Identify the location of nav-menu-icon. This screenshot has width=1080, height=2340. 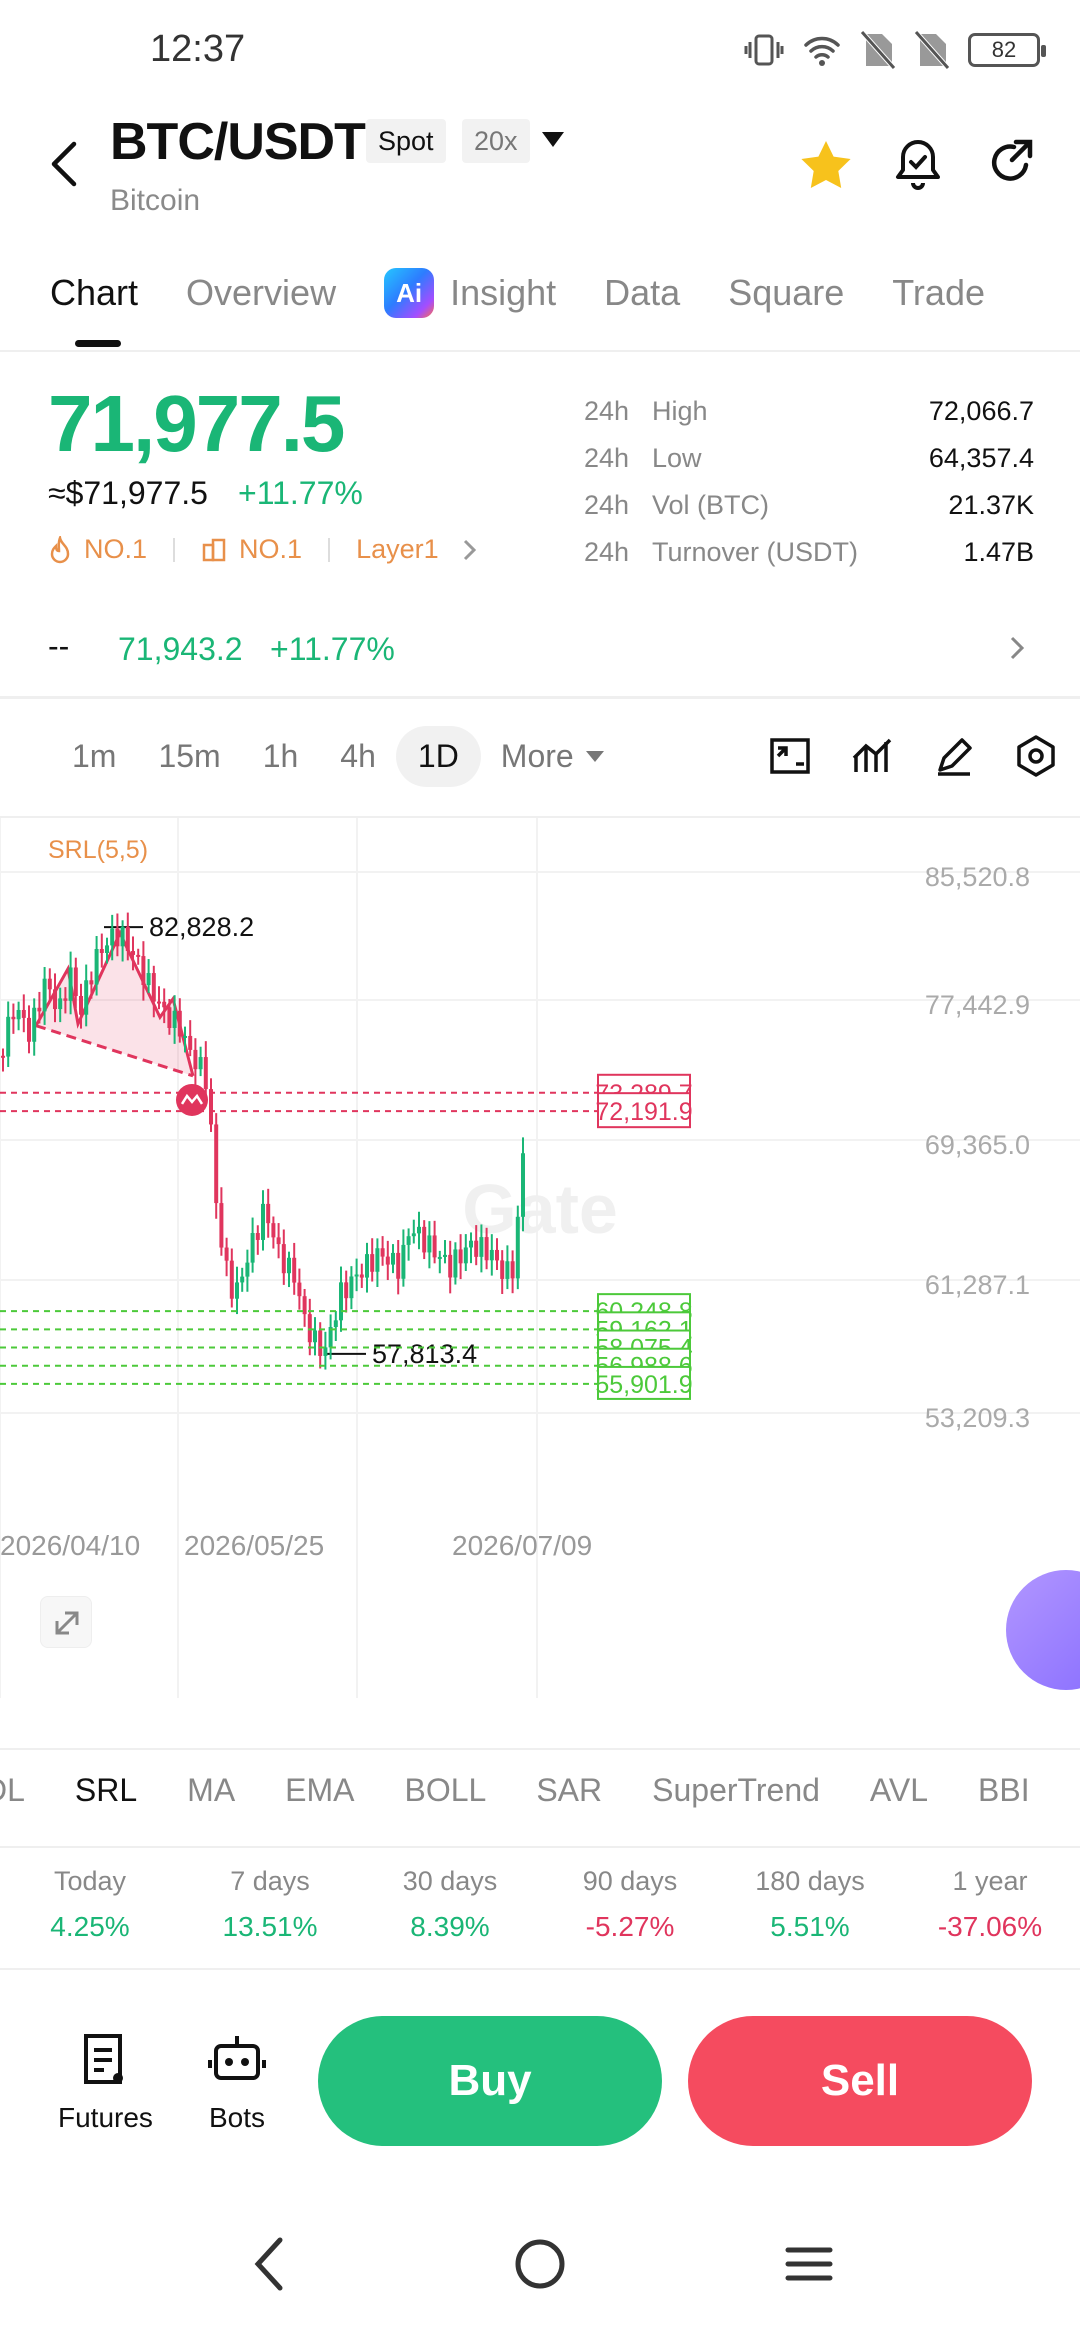
(809, 2264).